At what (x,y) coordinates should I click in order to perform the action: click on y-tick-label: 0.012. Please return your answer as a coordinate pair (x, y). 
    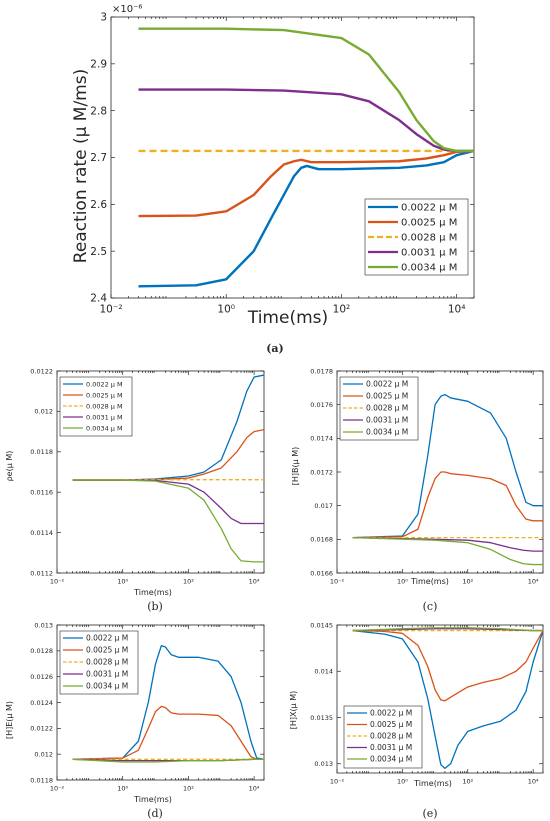
    Looking at the image, I should click on (43, 754).